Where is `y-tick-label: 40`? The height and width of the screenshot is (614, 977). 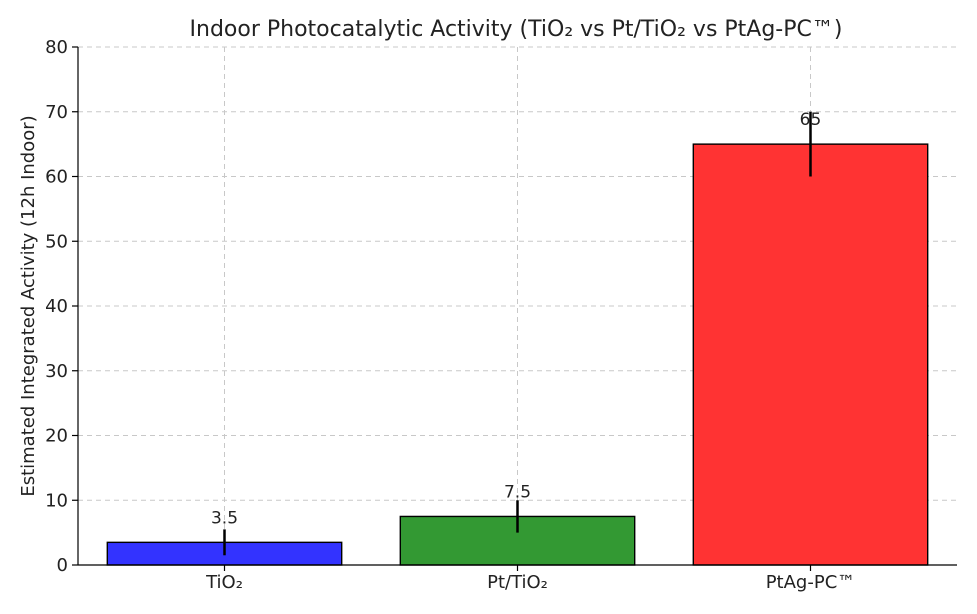 y-tick-label: 40 is located at coordinates (56, 306).